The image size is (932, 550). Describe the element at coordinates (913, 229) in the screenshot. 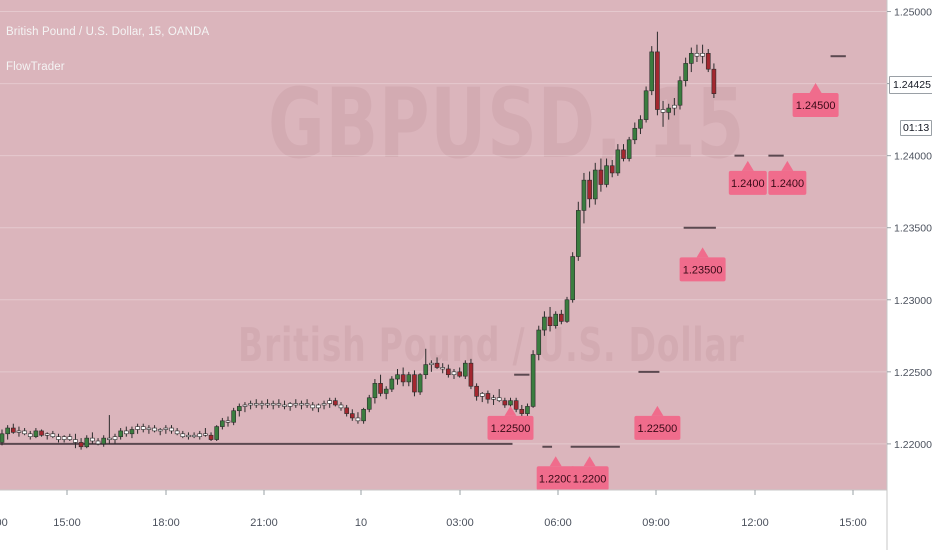

I see `y-tick-label: 1.23500` at that location.